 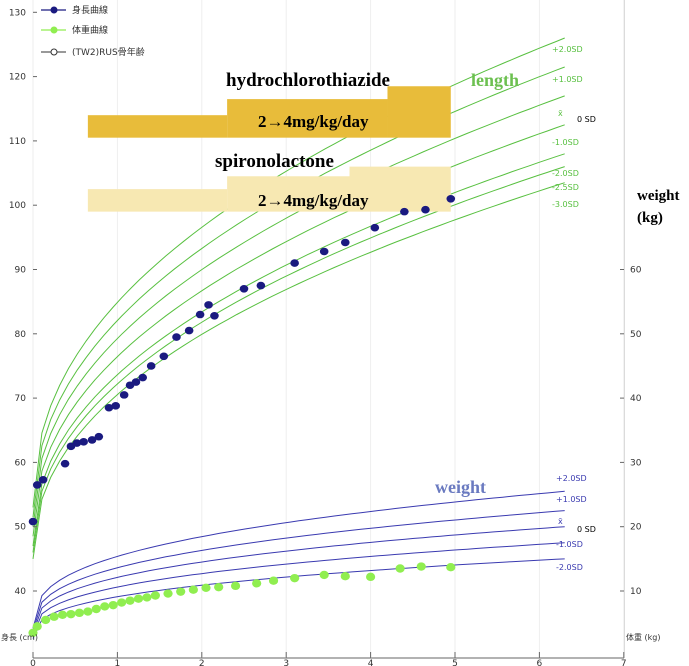 I want to click on spironolactone-dose: 2→4mg/kg/day, so click(x=313, y=200).